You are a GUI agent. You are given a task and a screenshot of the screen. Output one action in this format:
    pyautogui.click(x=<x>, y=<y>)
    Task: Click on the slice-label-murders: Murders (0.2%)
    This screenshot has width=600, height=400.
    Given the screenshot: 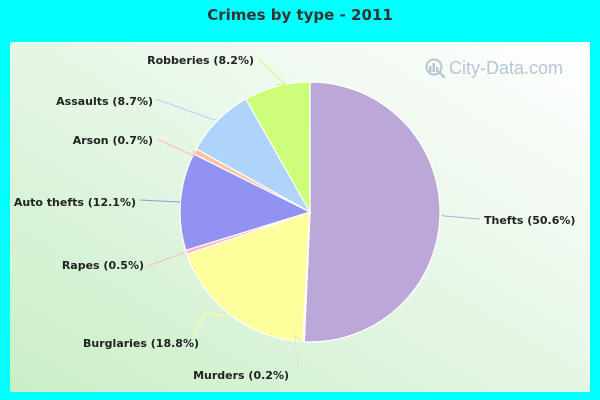 What is the action you would take?
    pyautogui.click(x=241, y=375)
    